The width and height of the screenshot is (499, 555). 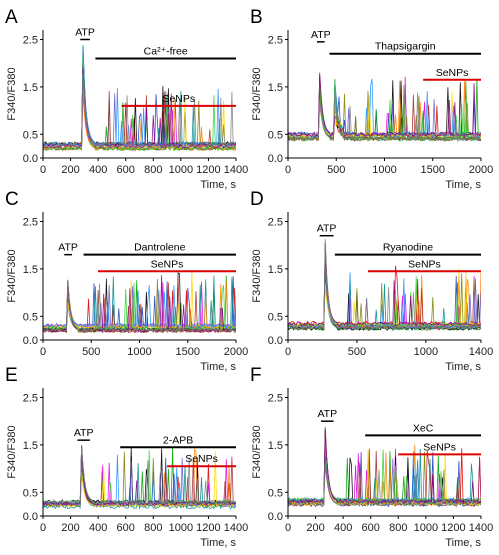 What do you see at coordinates (11, 375) in the screenshot?
I see `panel-letter: E` at bounding box center [11, 375].